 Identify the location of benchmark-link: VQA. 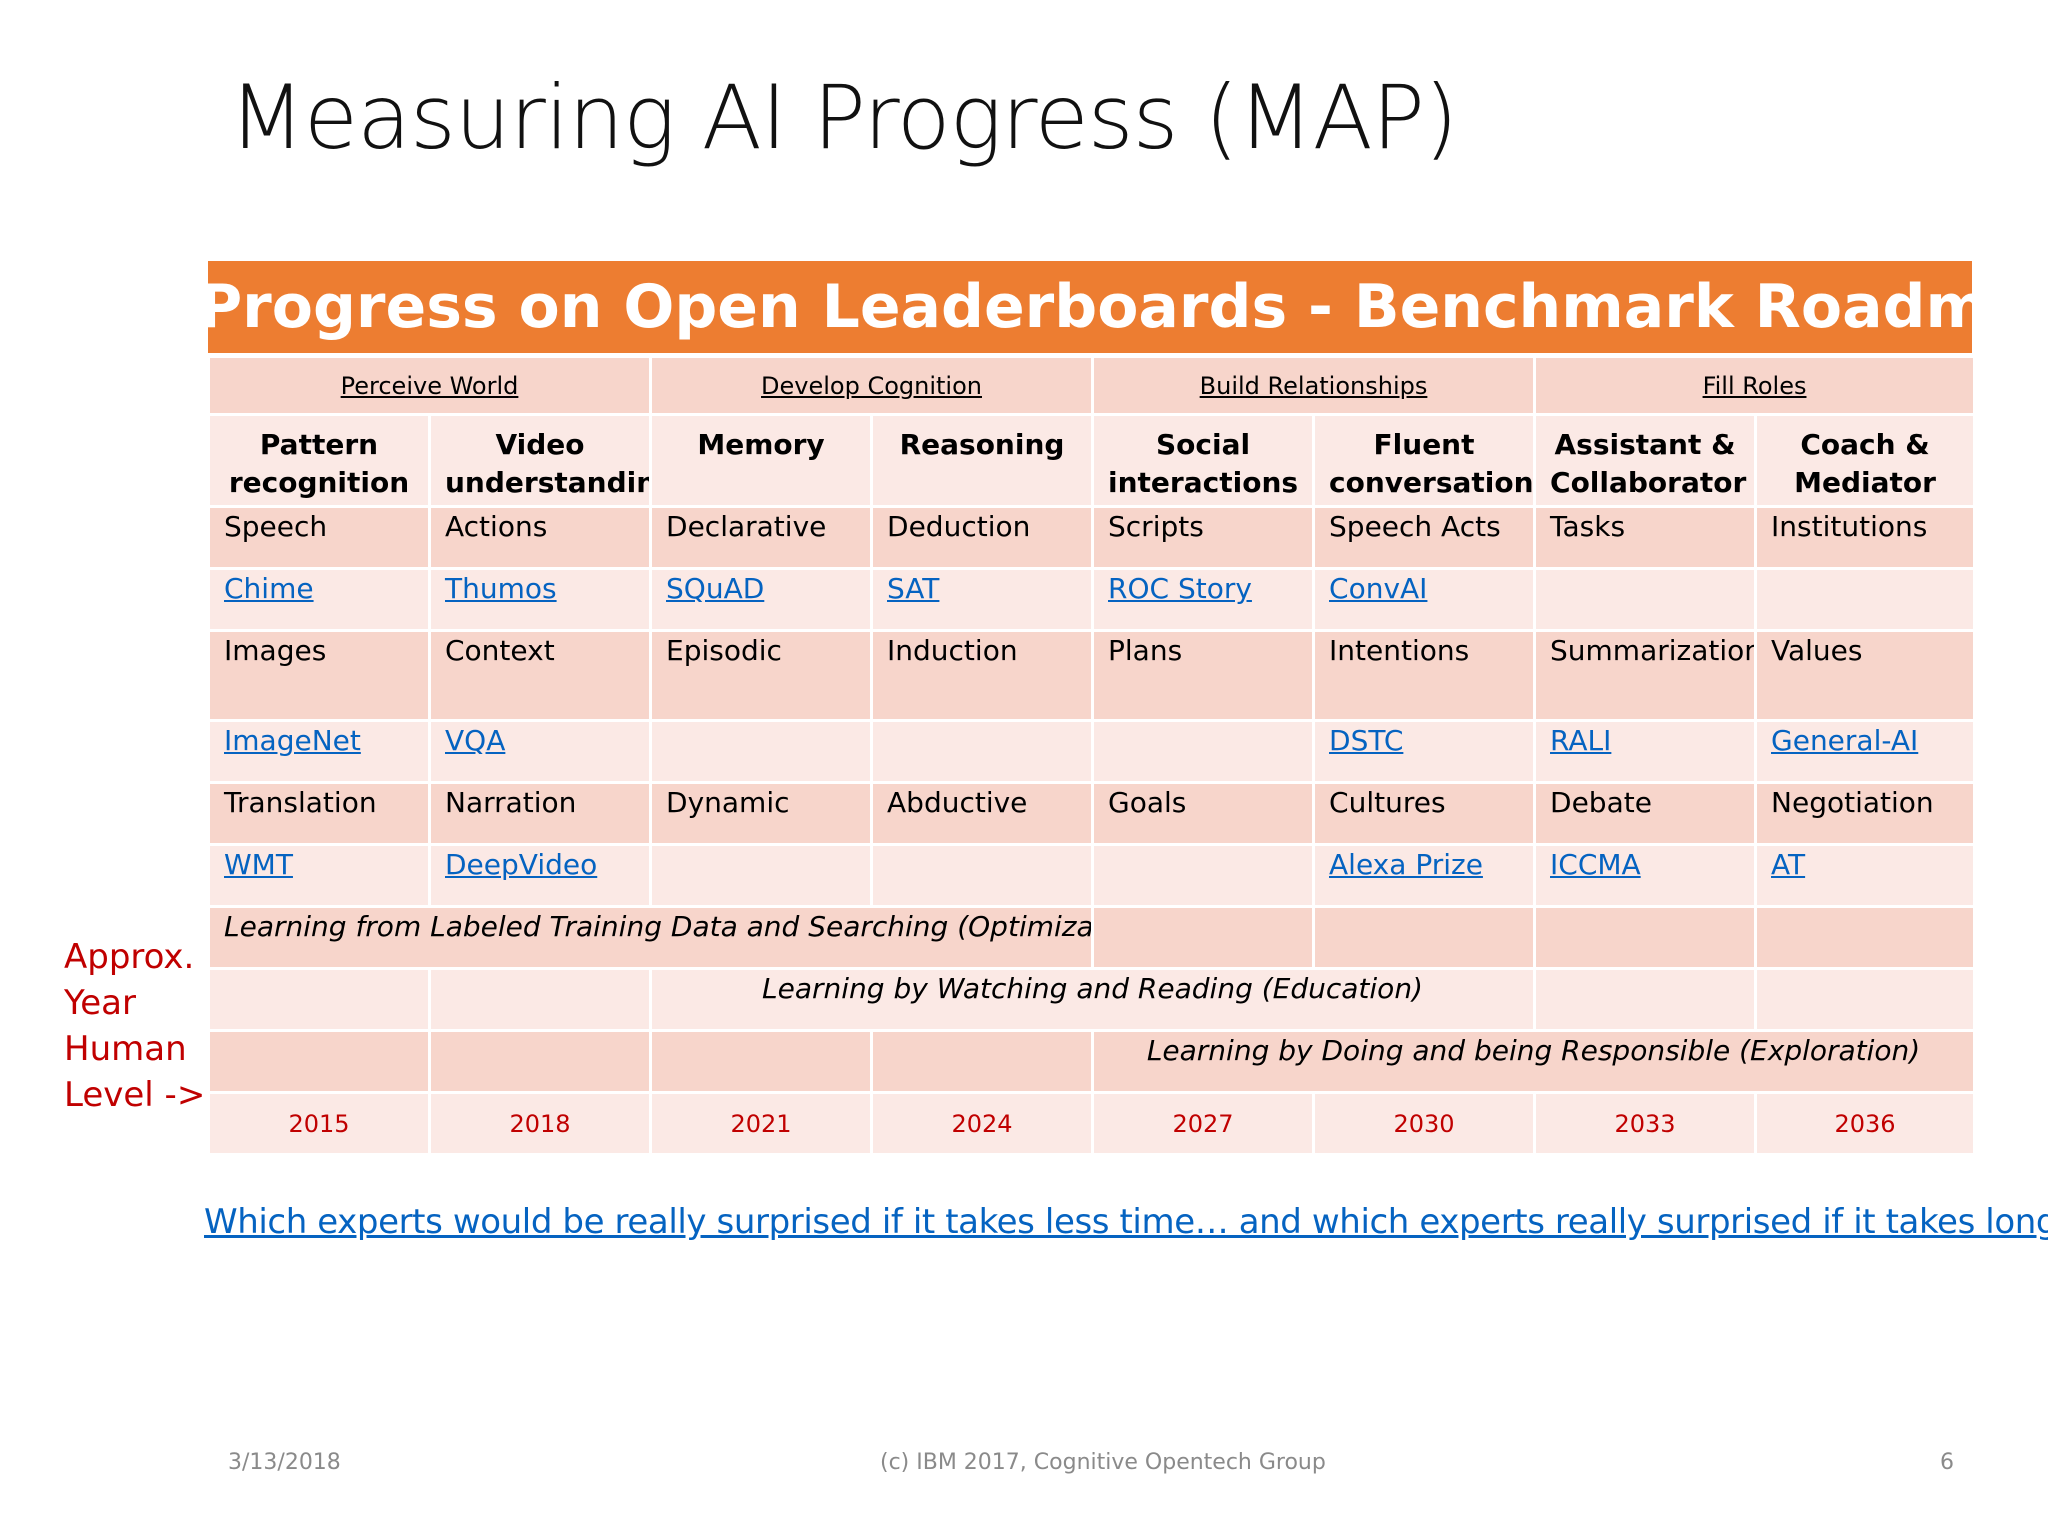
(475, 740).